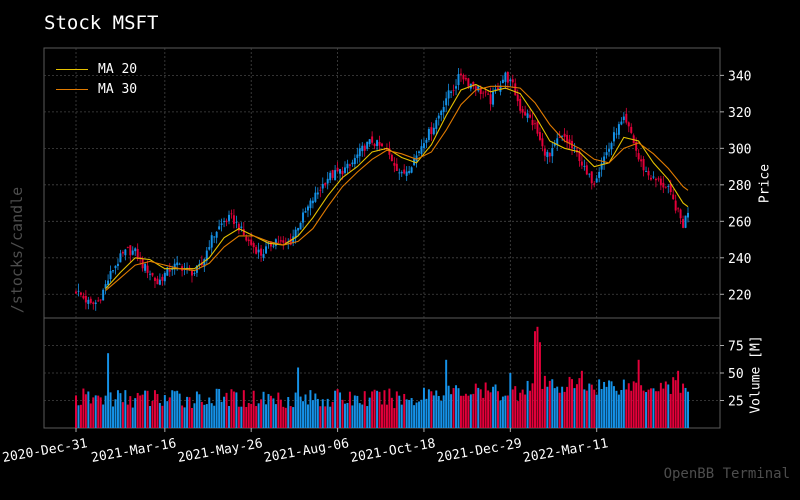 Image resolution: width=800 pixels, height=500 pixels. Describe the element at coordinates (220, 451) in the screenshot. I see `x-tick-label: 2021-May-26` at that location.